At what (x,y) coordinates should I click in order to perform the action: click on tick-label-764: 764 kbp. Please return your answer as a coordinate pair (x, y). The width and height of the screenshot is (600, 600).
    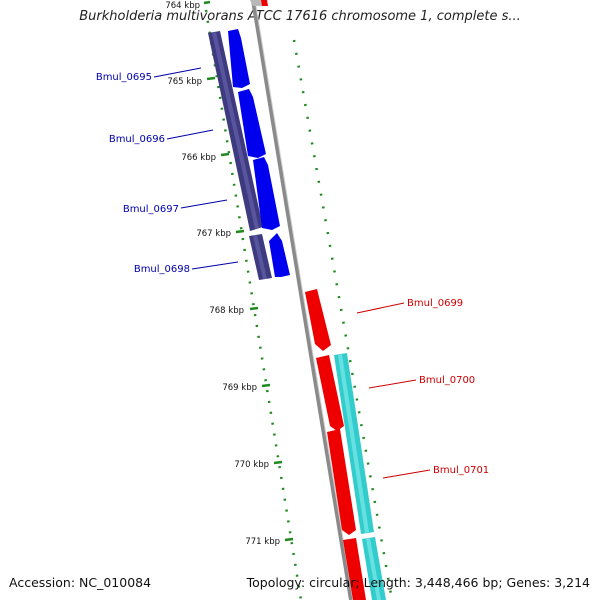
    Looking at the image, I should click on (182, 6).